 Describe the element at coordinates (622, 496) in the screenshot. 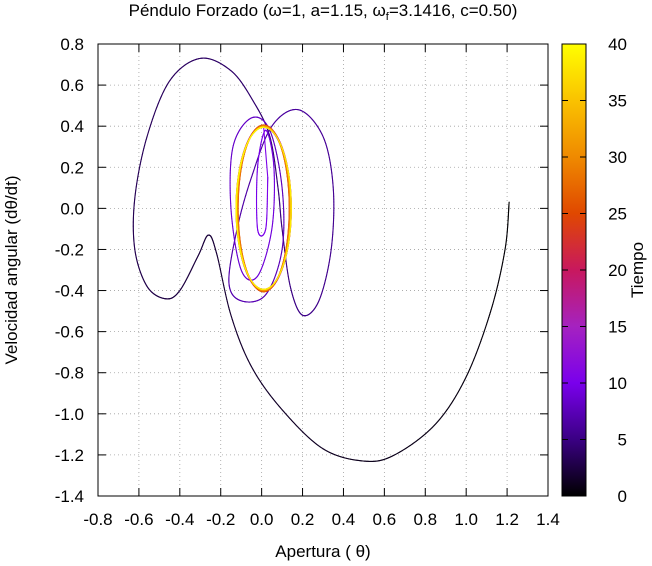

I see `colorbar-tick-label: 0` at that location.